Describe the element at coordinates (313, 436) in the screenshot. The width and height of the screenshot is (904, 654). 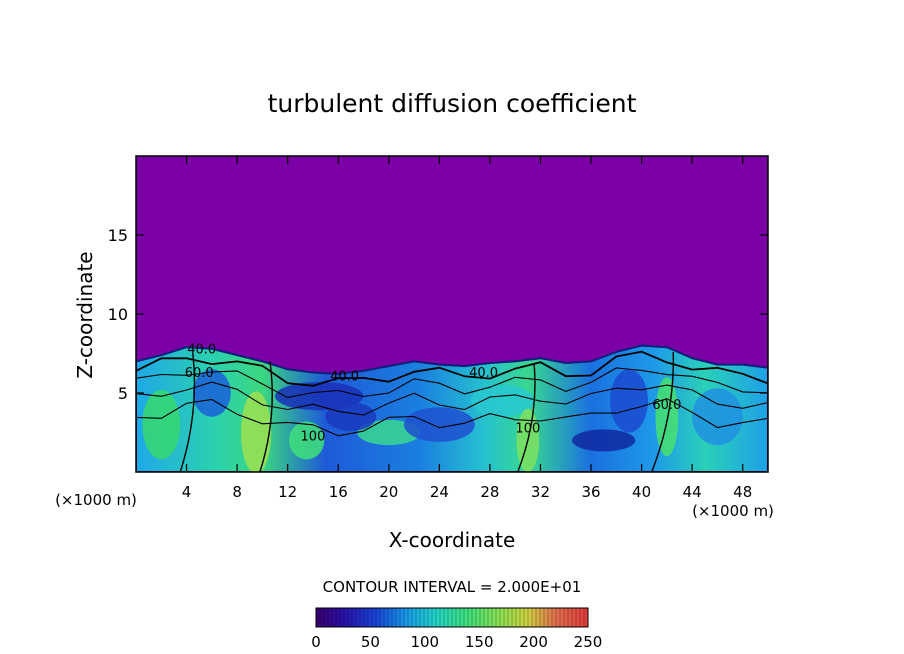
I see `contour-label-5: 100` at that location.